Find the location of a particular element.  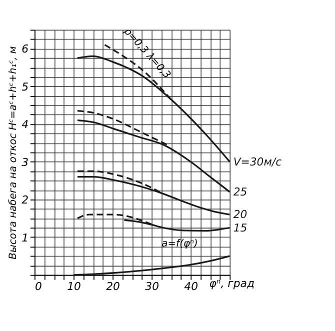

series-label: 25 is located at coordinates (240, 192).